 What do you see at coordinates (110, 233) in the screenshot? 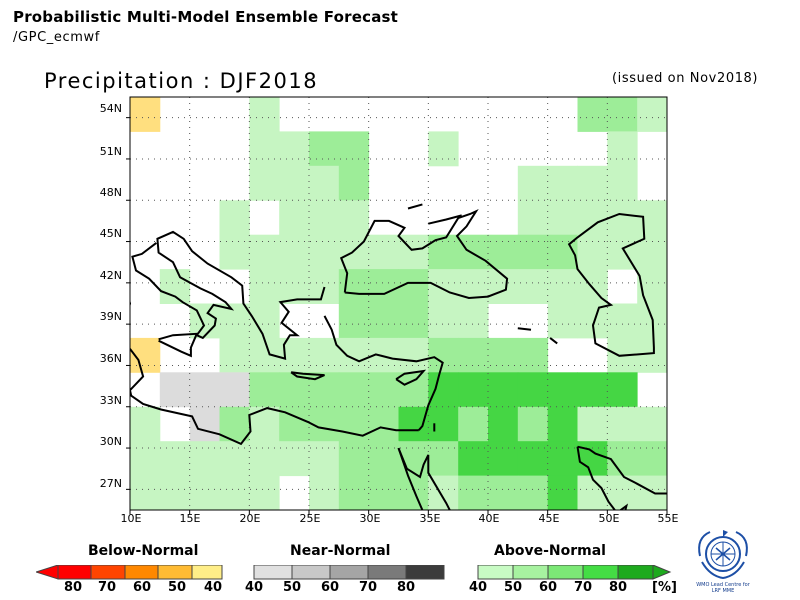
I see `lat-label-45: 45N` at bounding box center [110, 233].